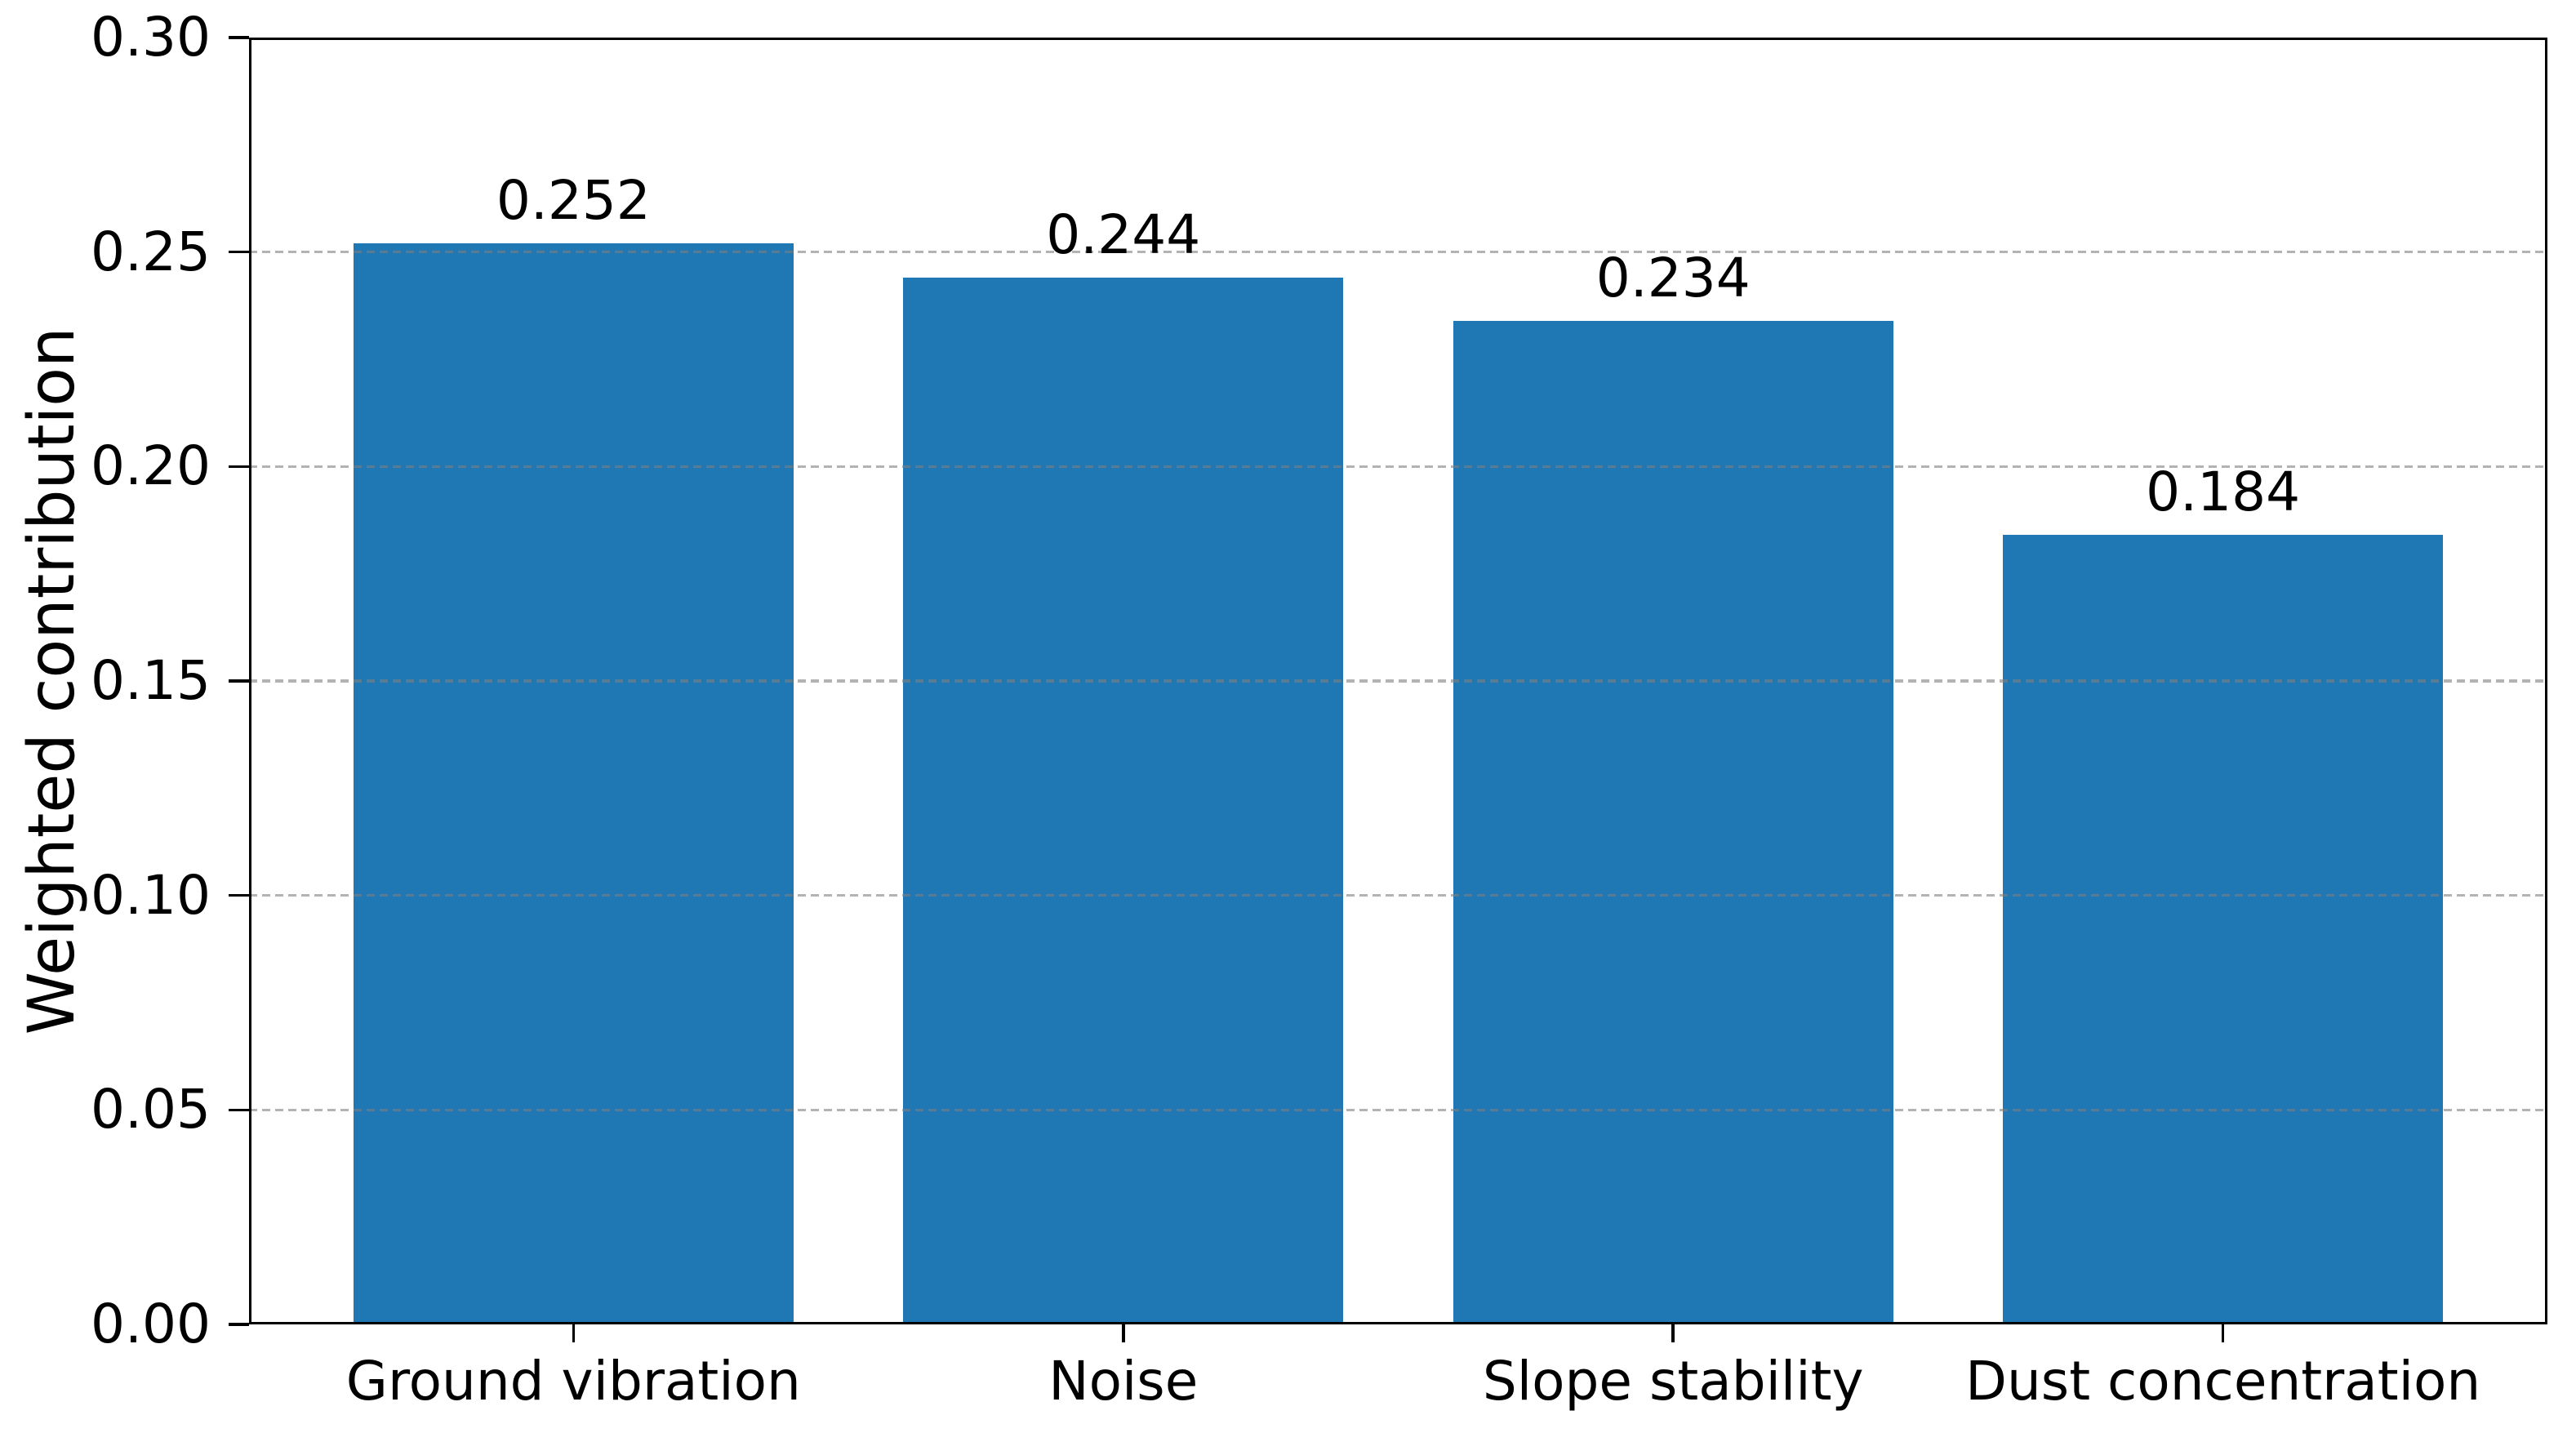 The height and width of the screenshot is (1433, 2576). What do you see at coordinates (151, 251) in the screenshot?
I see `y-tick-label: 0.25` at bounding box center [151, 251].